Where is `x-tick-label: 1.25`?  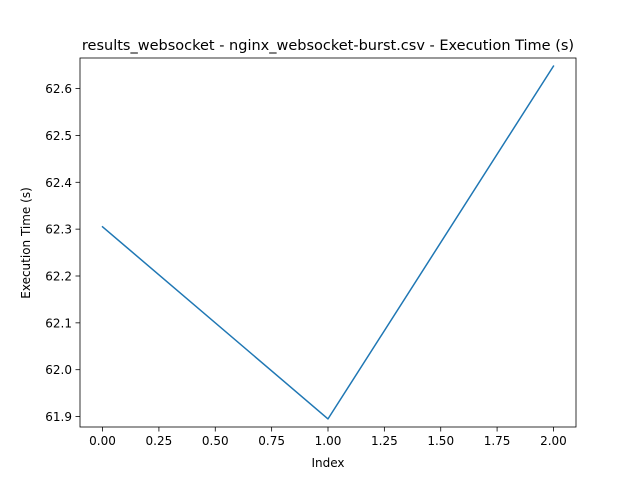 x-tick-label: 1.25 is located at coordinates (384, 441).